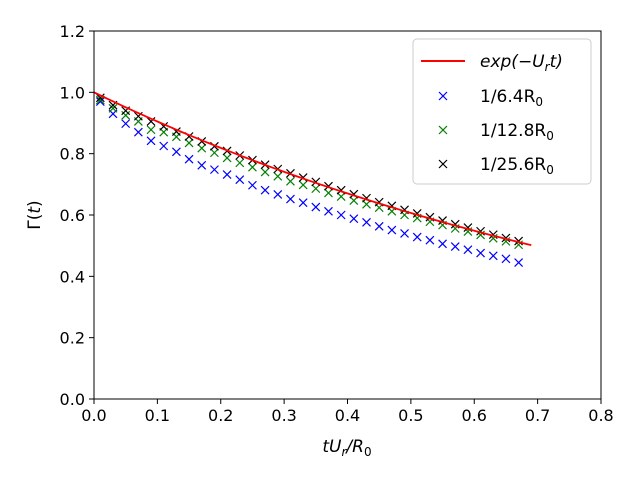 This screenshot has width=640, height=480. I want to click on x-tick-label: 0.5, so click(410, 415).